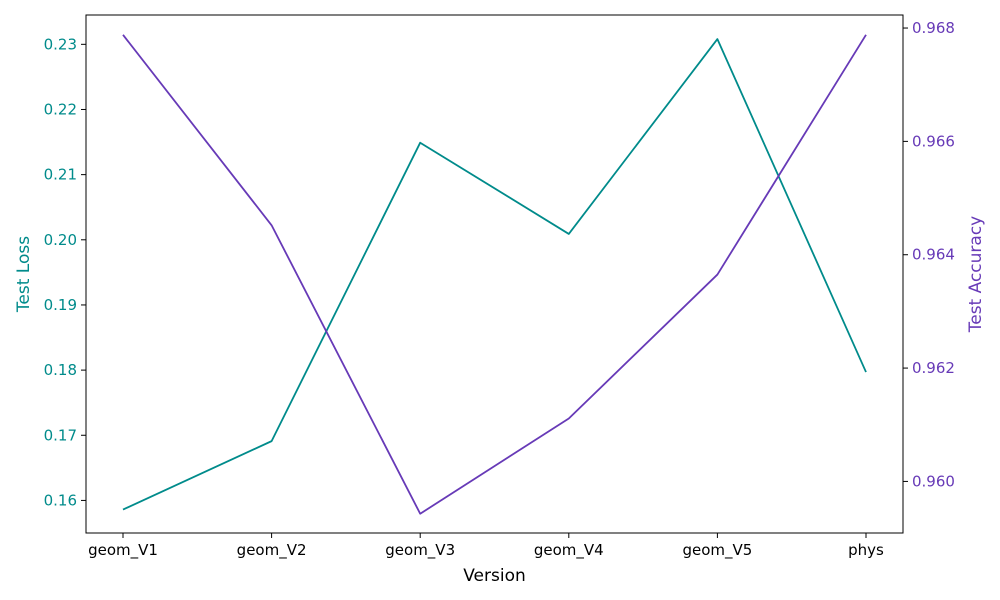 Image resolution: width=1000 pixels, height=600 pixels. I want to click on x-tick-label: geom_V4, so click(569, 550).